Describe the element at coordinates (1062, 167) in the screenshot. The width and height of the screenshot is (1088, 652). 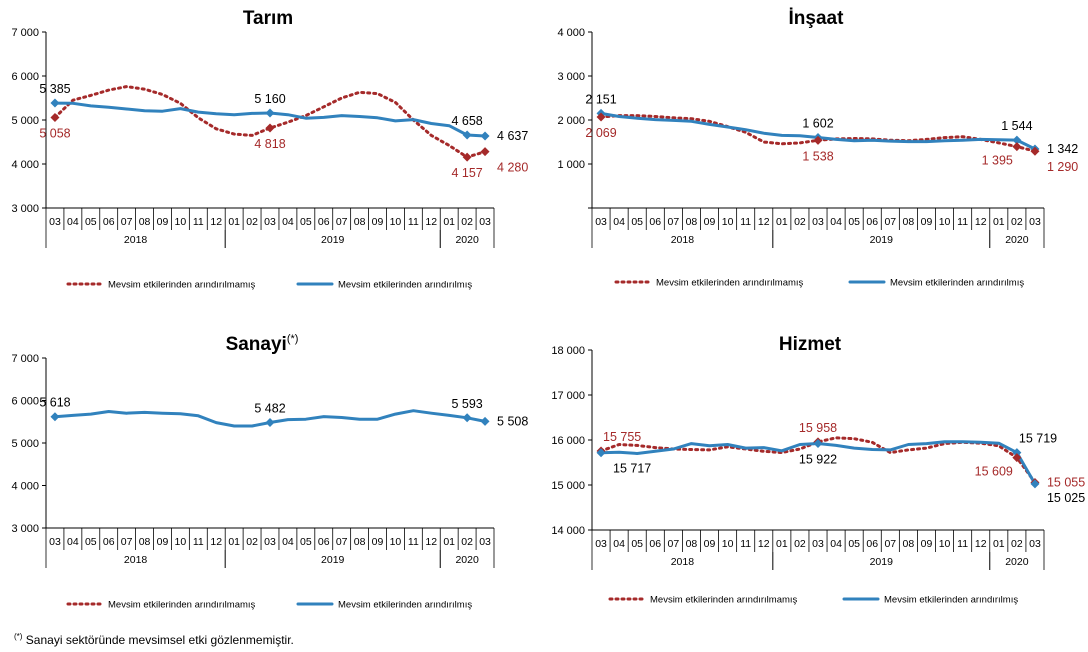
I see `data-label: 1 290` at that location.